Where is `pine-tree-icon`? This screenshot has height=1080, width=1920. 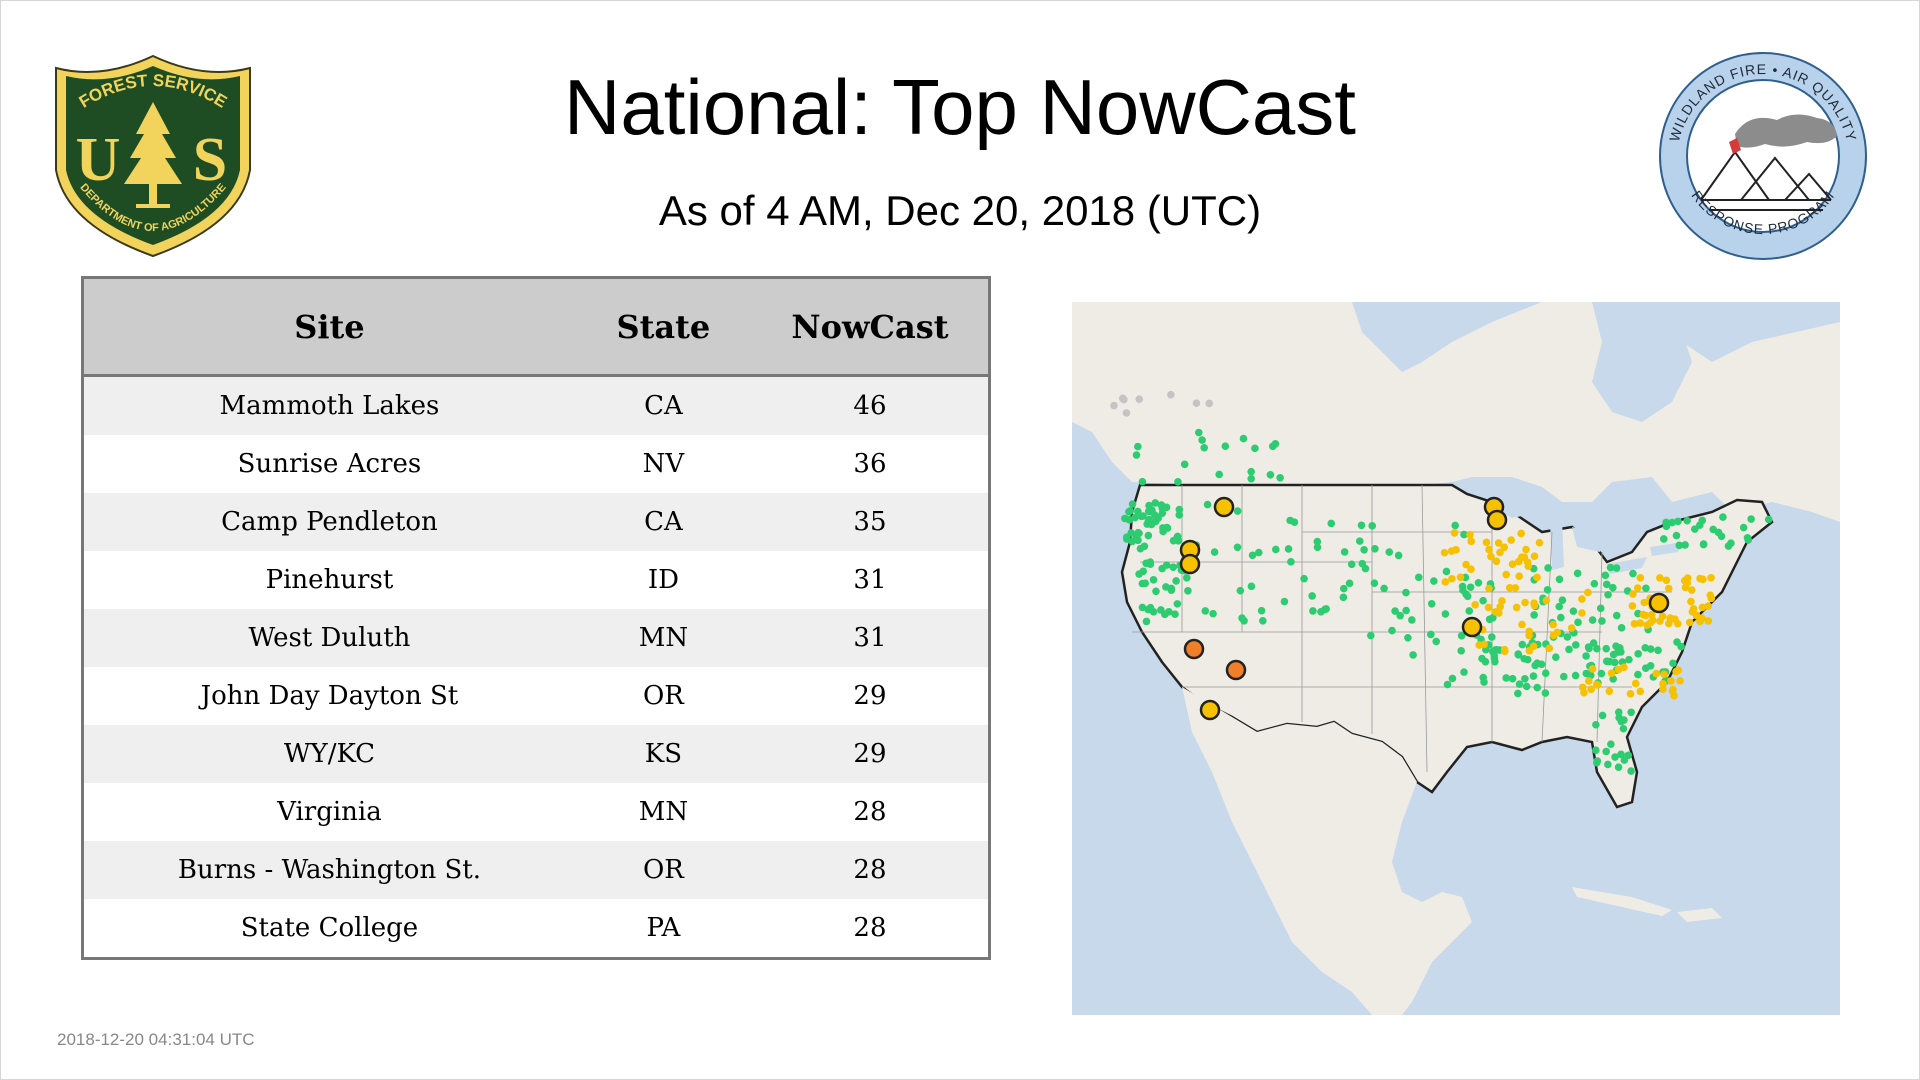
pine-tree-icon is located at coordinates (153, 155).